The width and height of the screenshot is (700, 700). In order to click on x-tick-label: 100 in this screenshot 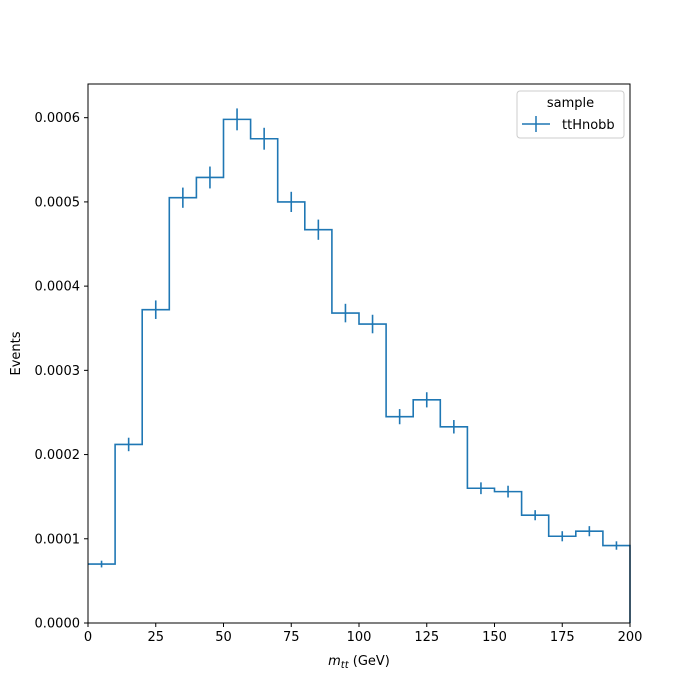, I will do `click(359, 637)`.